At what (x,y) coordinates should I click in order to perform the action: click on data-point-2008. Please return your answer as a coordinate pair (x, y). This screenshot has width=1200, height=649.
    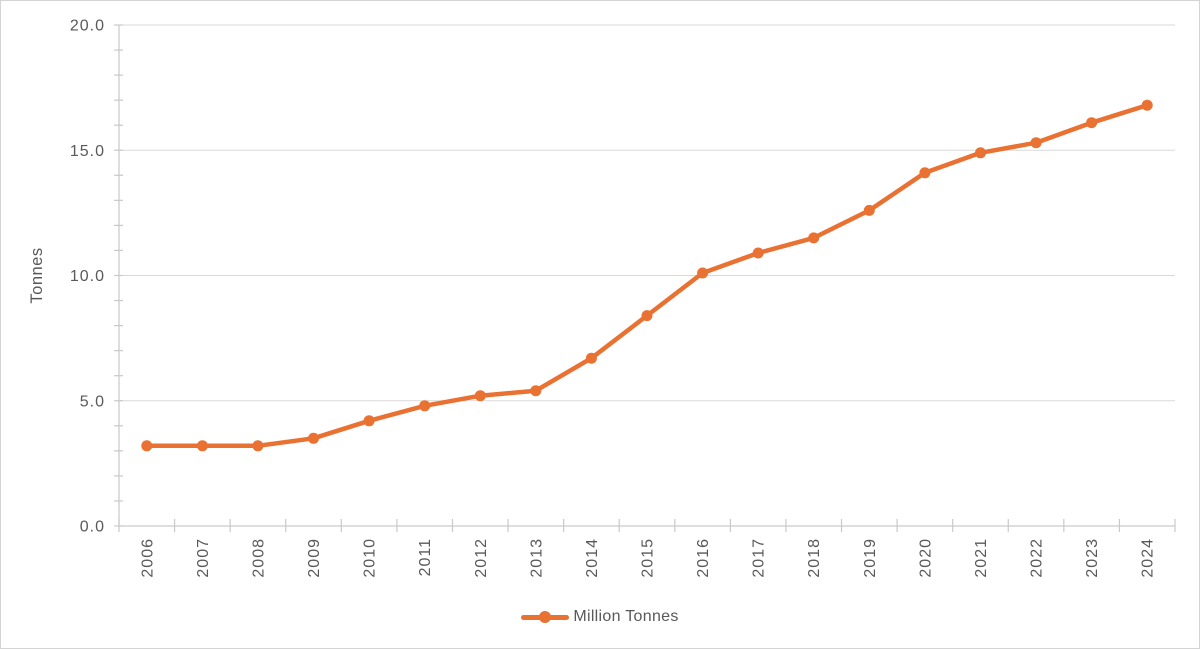
    Looking at the image, I should click on (258, 446).